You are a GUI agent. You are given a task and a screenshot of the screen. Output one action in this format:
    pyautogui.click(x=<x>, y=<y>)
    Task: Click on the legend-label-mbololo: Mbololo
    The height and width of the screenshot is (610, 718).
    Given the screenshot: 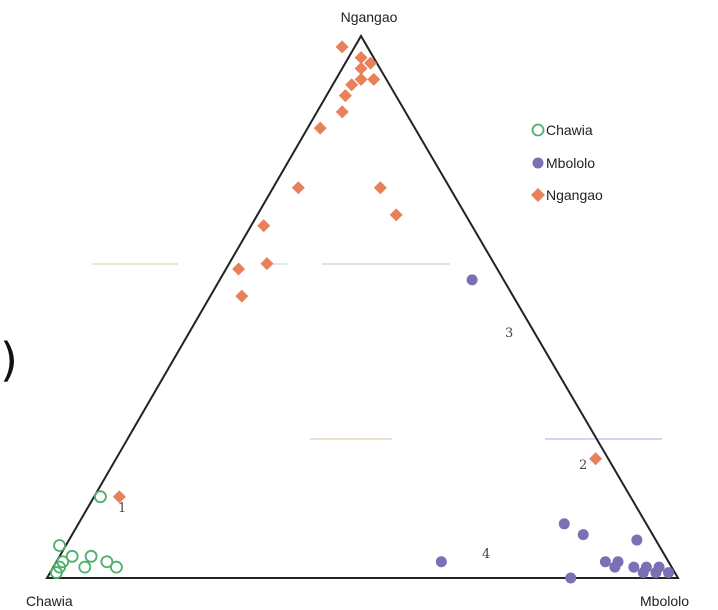 What is the action you would take?
    pyautogui.click(x=570, y=163)
    